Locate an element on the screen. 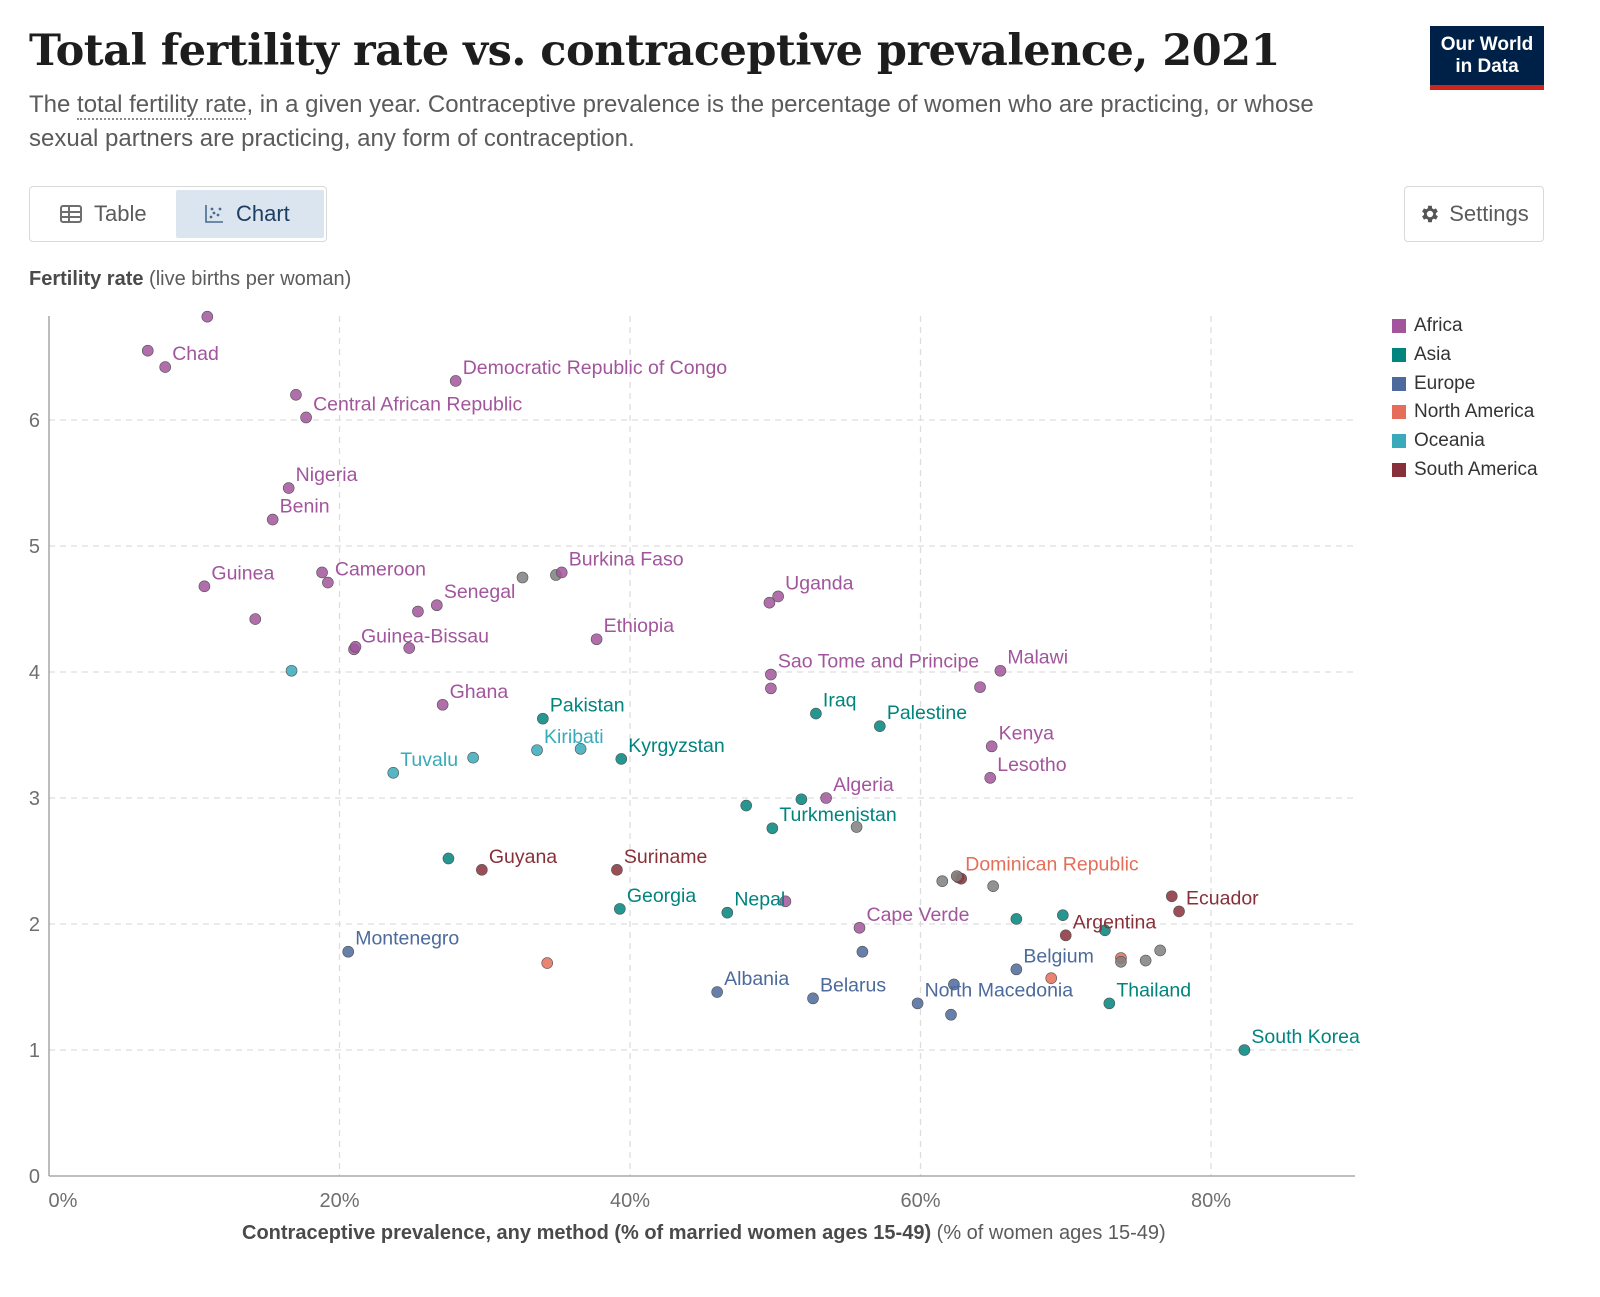  point-label: Dominican Republic is located at coordinates (1052, 864).